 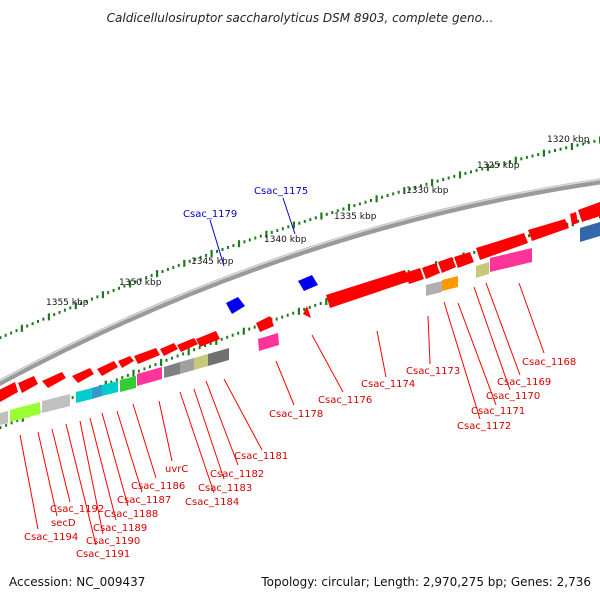 I want to click on gene-label-csac-1188: Csac_1188, so click(x=131, y=514).